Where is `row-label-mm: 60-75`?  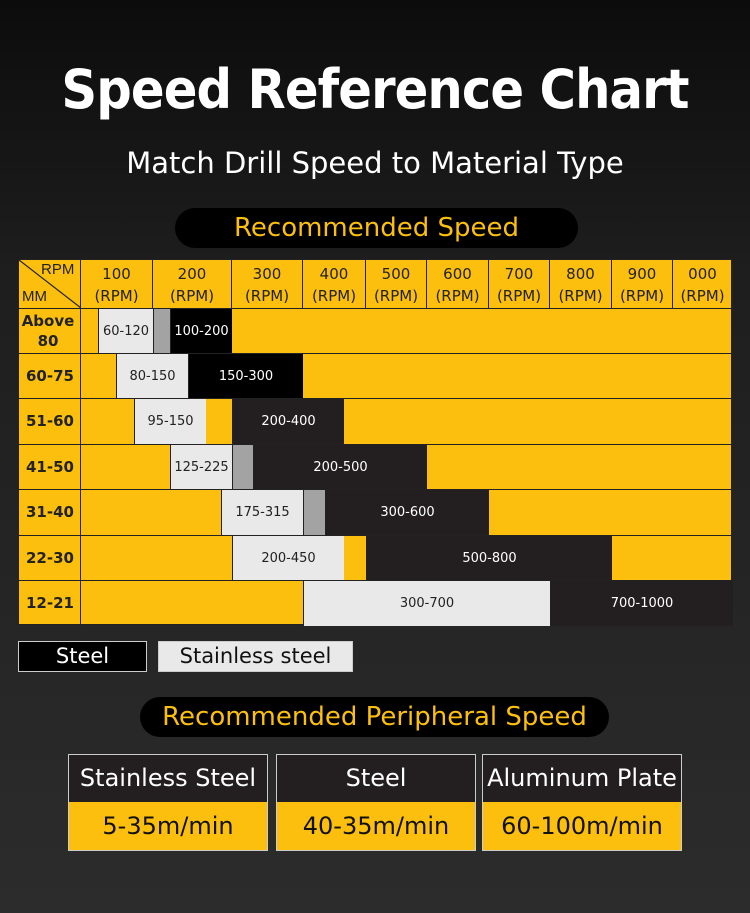 row-label-mm: 60-75 is located at coordinates (50, 375).